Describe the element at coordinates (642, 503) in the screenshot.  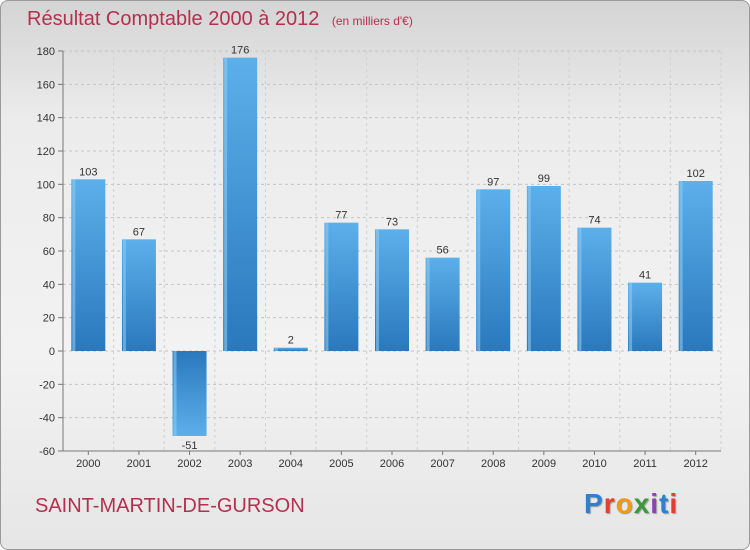
I see `brand-letter: x` at that location.